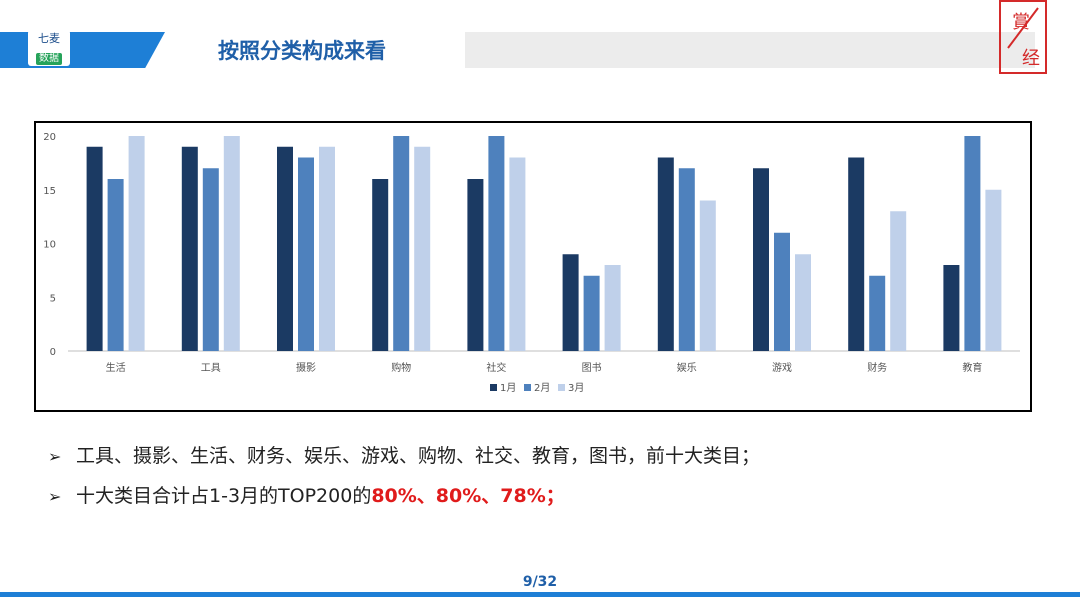 The width and height of the screenshot is (1080, 608). What do you see at coordinates (665, 254) in the screenshot?
I see `bar-1月-娱乐` at bounding box center [665, 254].